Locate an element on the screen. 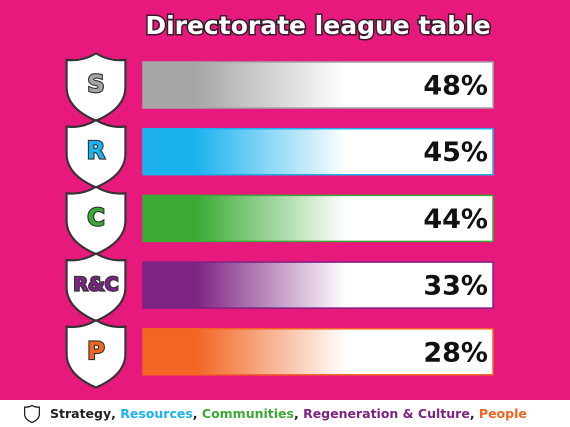 The image size is (570, 427). value-label: 33% is located at coordinates (455, 286).